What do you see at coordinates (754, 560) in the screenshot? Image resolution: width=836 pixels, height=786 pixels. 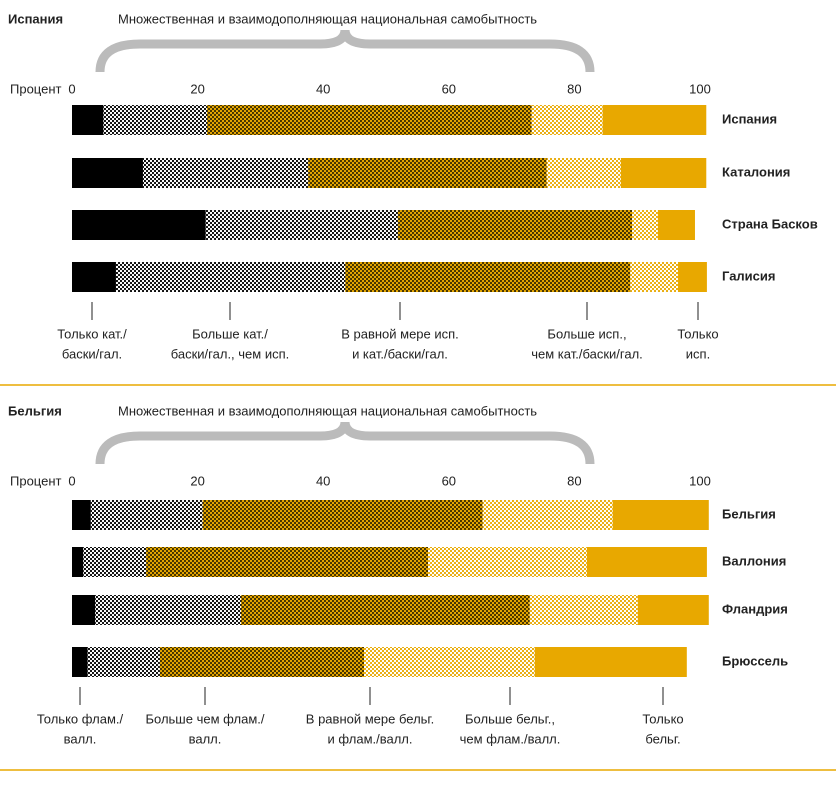 I see `category-label: Валлония` at bounding box center [754, 560].